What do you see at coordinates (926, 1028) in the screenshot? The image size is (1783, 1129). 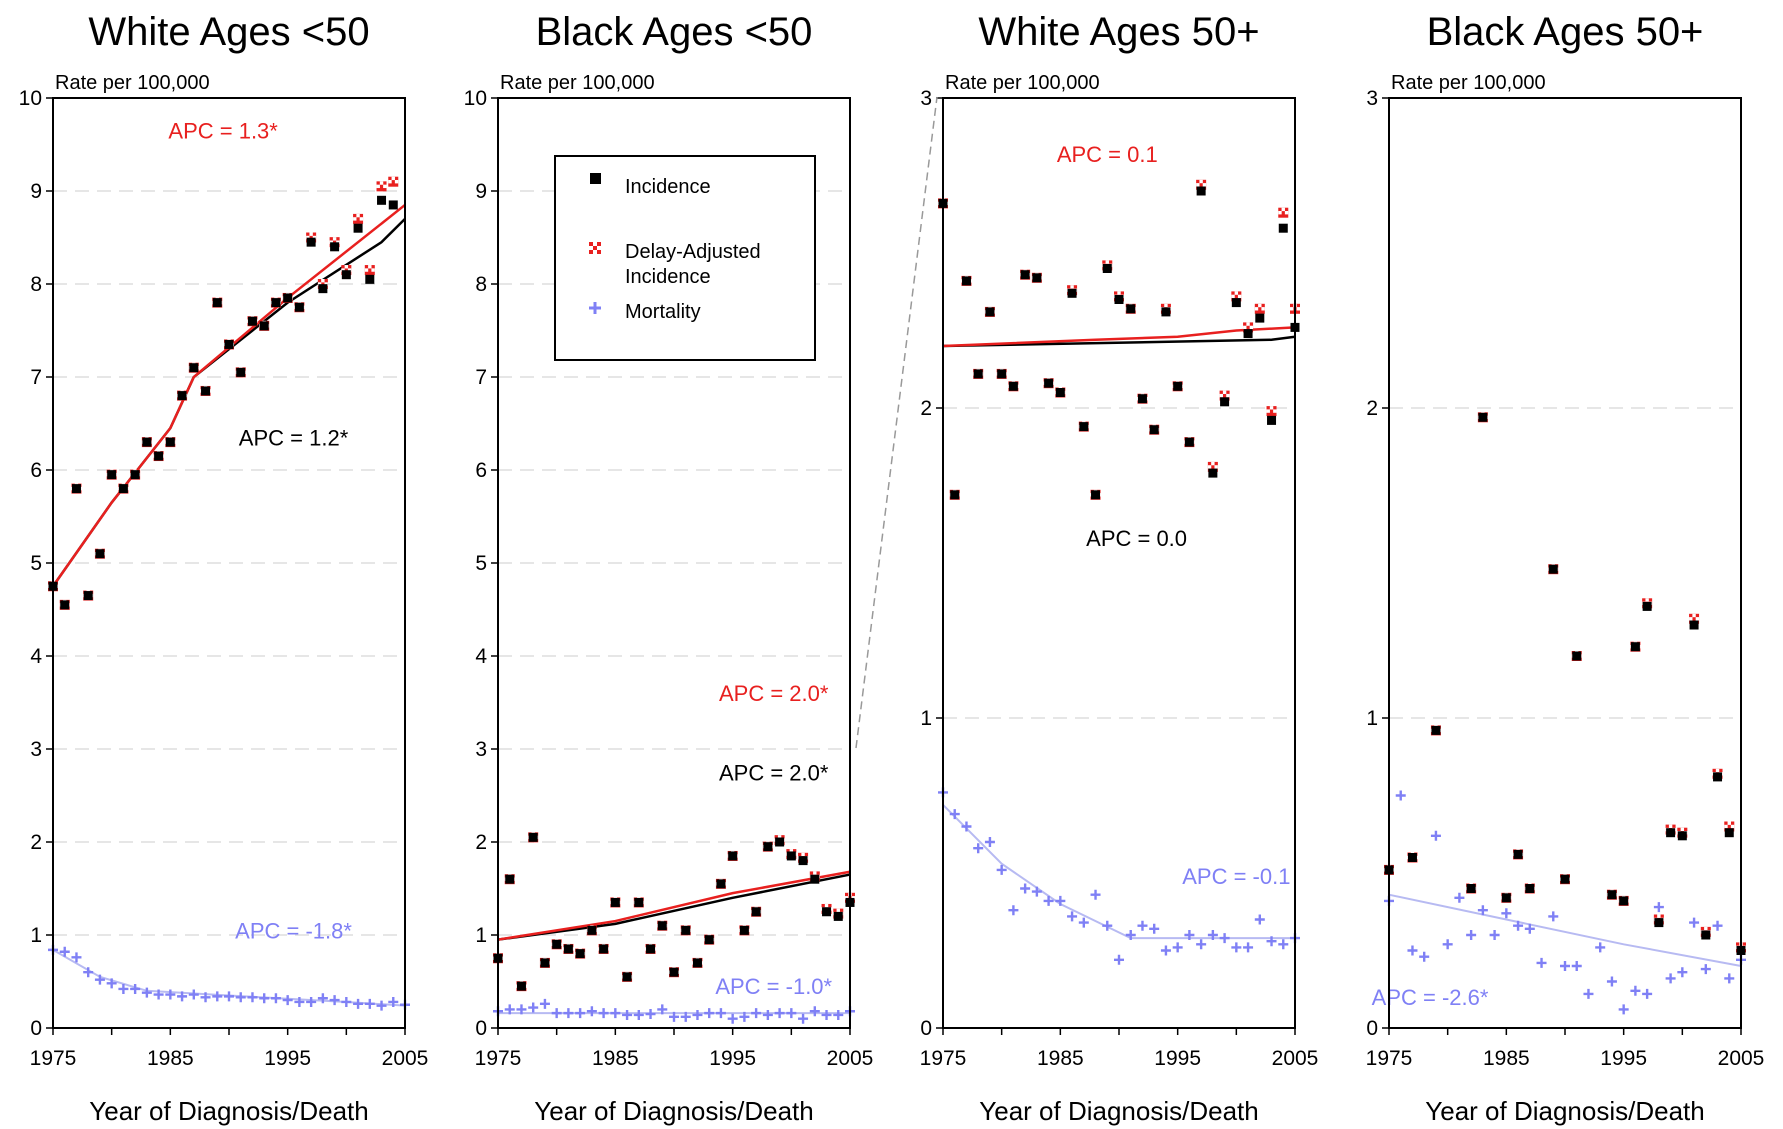 I see `y-tick-label: 0` at bounding box center [926, 1028].